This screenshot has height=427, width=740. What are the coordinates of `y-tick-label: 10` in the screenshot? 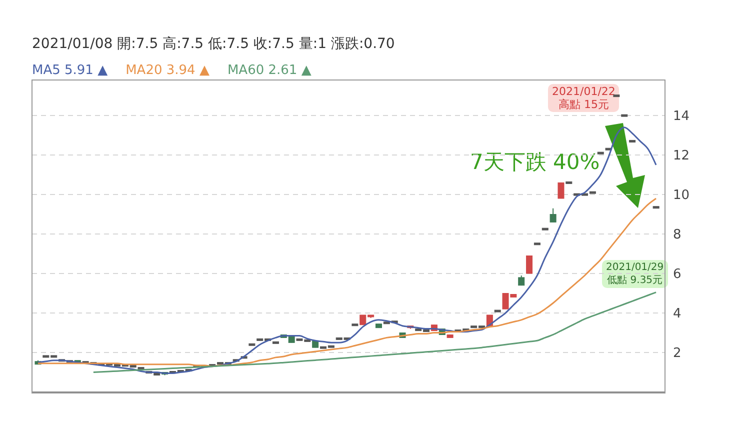 It's located at (681, 196).